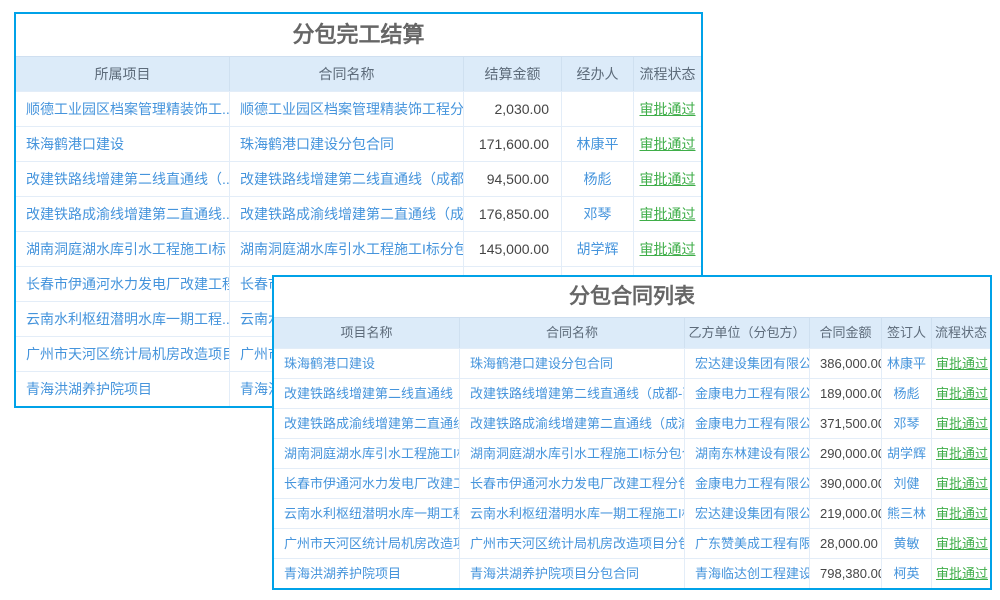  What do you see at coordinates (598, 74) in the screenshot?
I see `column-header-handler: 经办人` at bounding box center [598, 74].